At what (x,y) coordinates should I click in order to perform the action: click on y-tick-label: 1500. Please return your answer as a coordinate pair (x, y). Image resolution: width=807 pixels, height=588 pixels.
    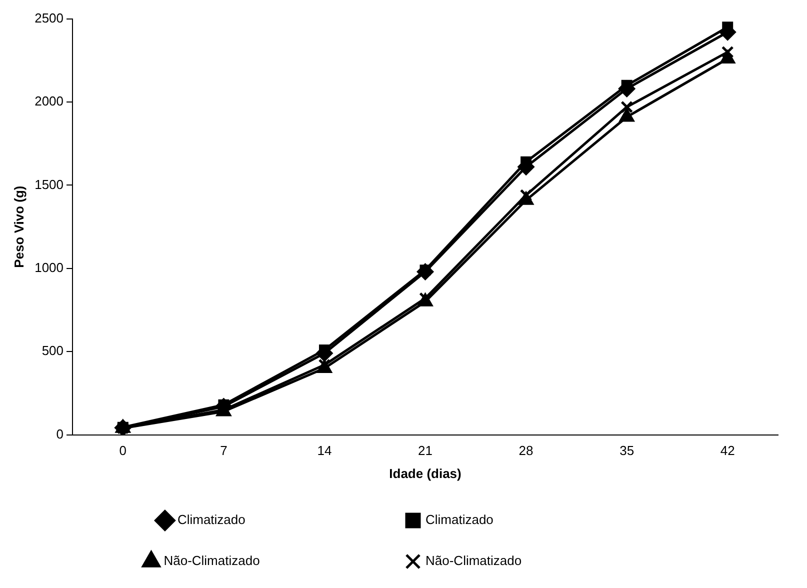
    Looking at the image, I should click on (49, 184).